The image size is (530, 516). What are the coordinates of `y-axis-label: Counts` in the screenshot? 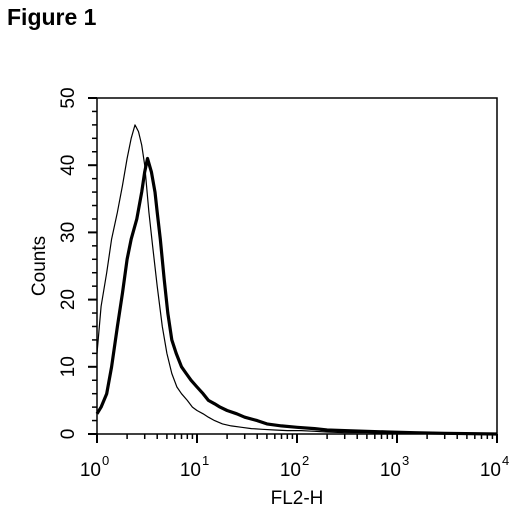 It's located at (39, 266).